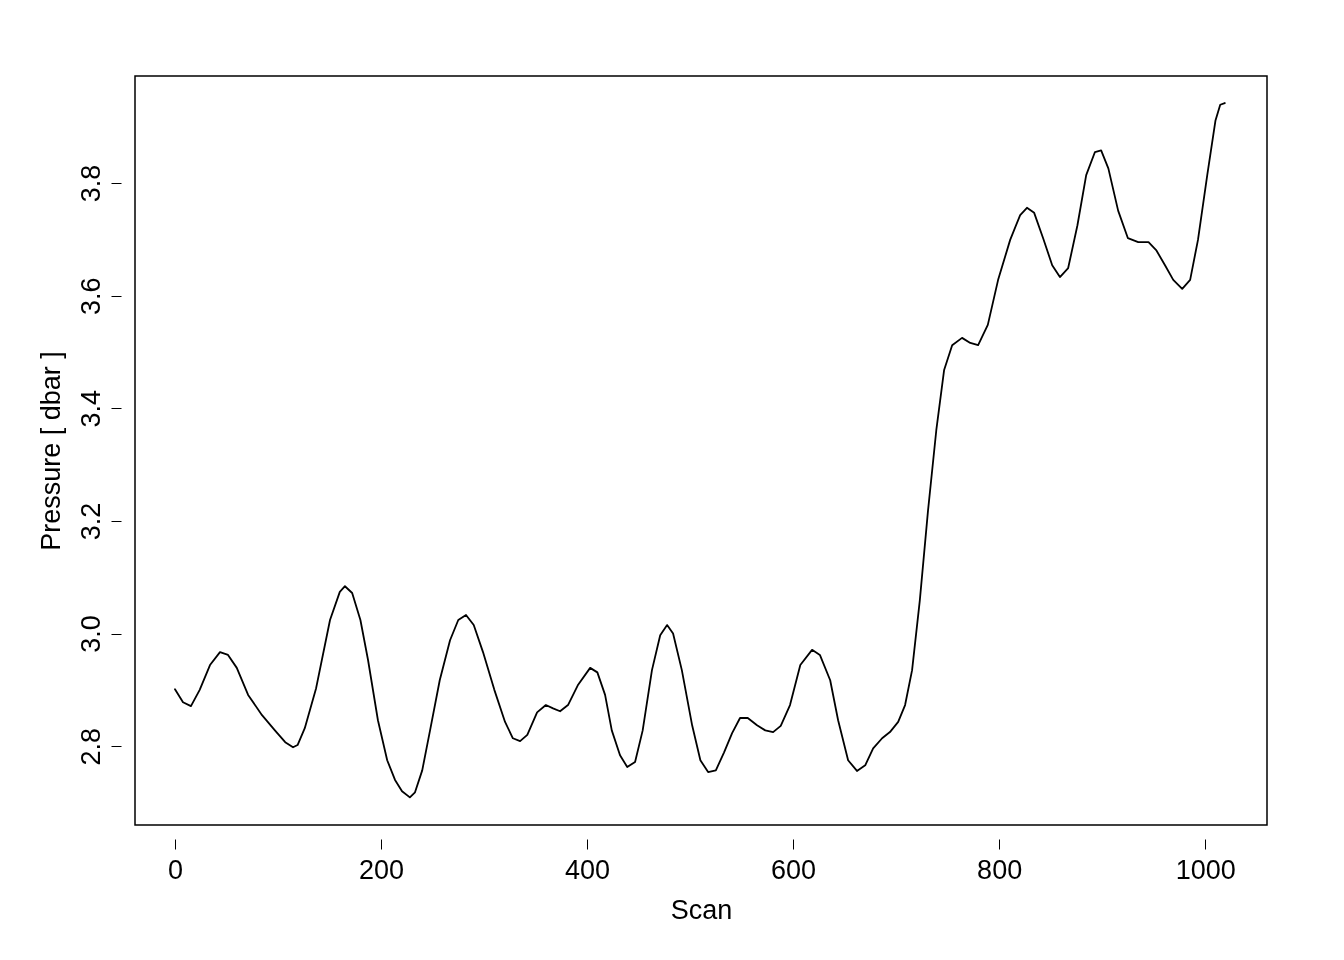 The width and height of the screenshot is (1344, 960). What do you see at coordinates (50, 451) in the screenshot?
I see `y-axis-title: Pressure [ dbar ]` at bounding box center [50, 451].